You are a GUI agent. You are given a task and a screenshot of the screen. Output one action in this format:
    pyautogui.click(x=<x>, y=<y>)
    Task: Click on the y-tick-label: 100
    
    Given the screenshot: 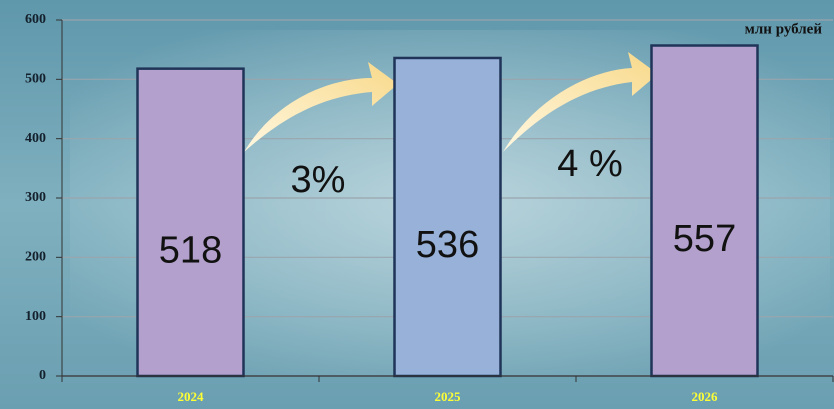 What is the action you would take?
    pyautogui.click(x=35, y=316)
    